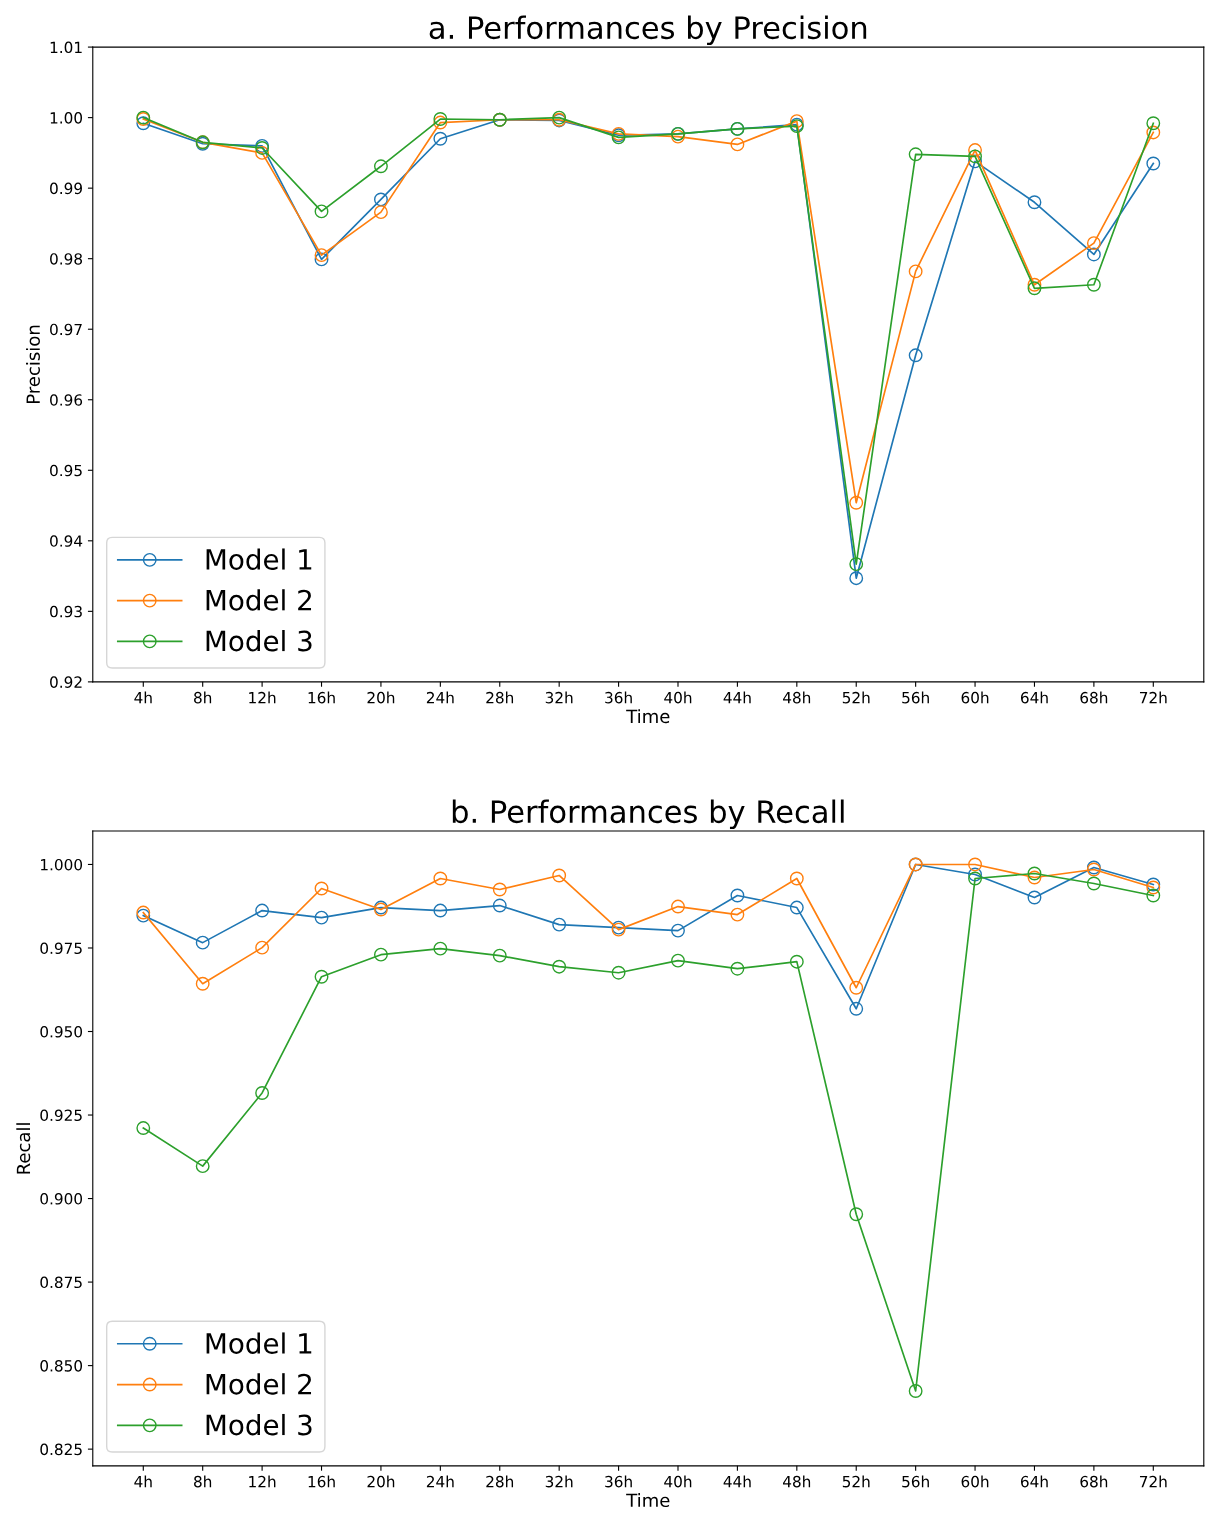 This screenshot has width=1205, height=1519. What do you see at coordinates (66, 259) in the screenshot?
I see `y-tick-label: 0.98` at bounding box center [66, 259].